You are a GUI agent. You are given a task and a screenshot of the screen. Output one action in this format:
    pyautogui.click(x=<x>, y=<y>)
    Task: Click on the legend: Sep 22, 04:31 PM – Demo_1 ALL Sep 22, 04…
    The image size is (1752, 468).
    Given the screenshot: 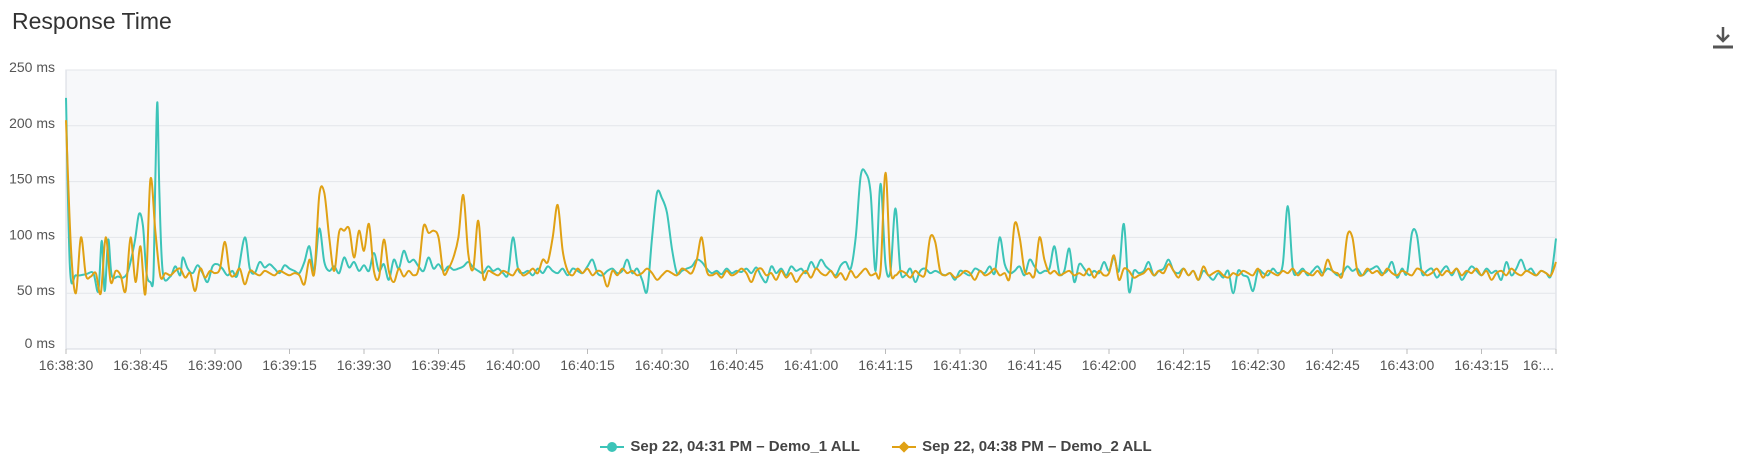 What is the action you would take?
    pyautogui.click(x=876, y=447)
    